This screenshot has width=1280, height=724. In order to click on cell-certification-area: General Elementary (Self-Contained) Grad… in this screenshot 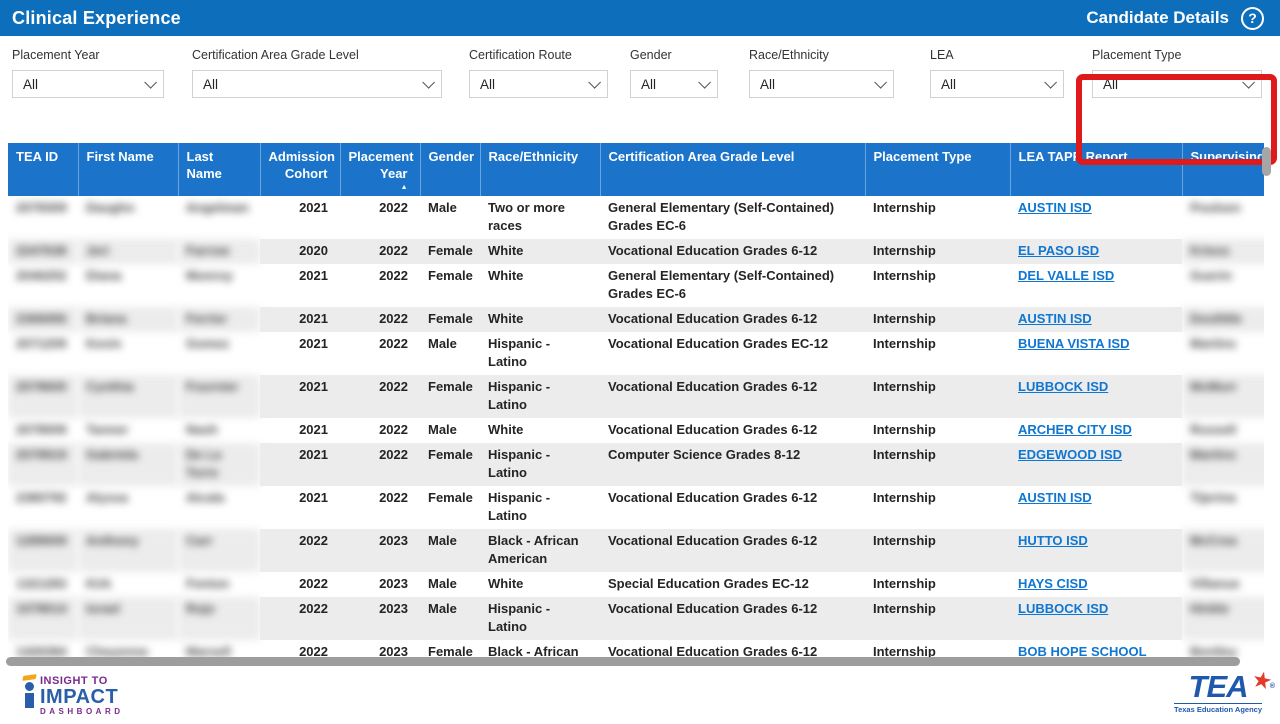, I will do `click(721, 216)`.